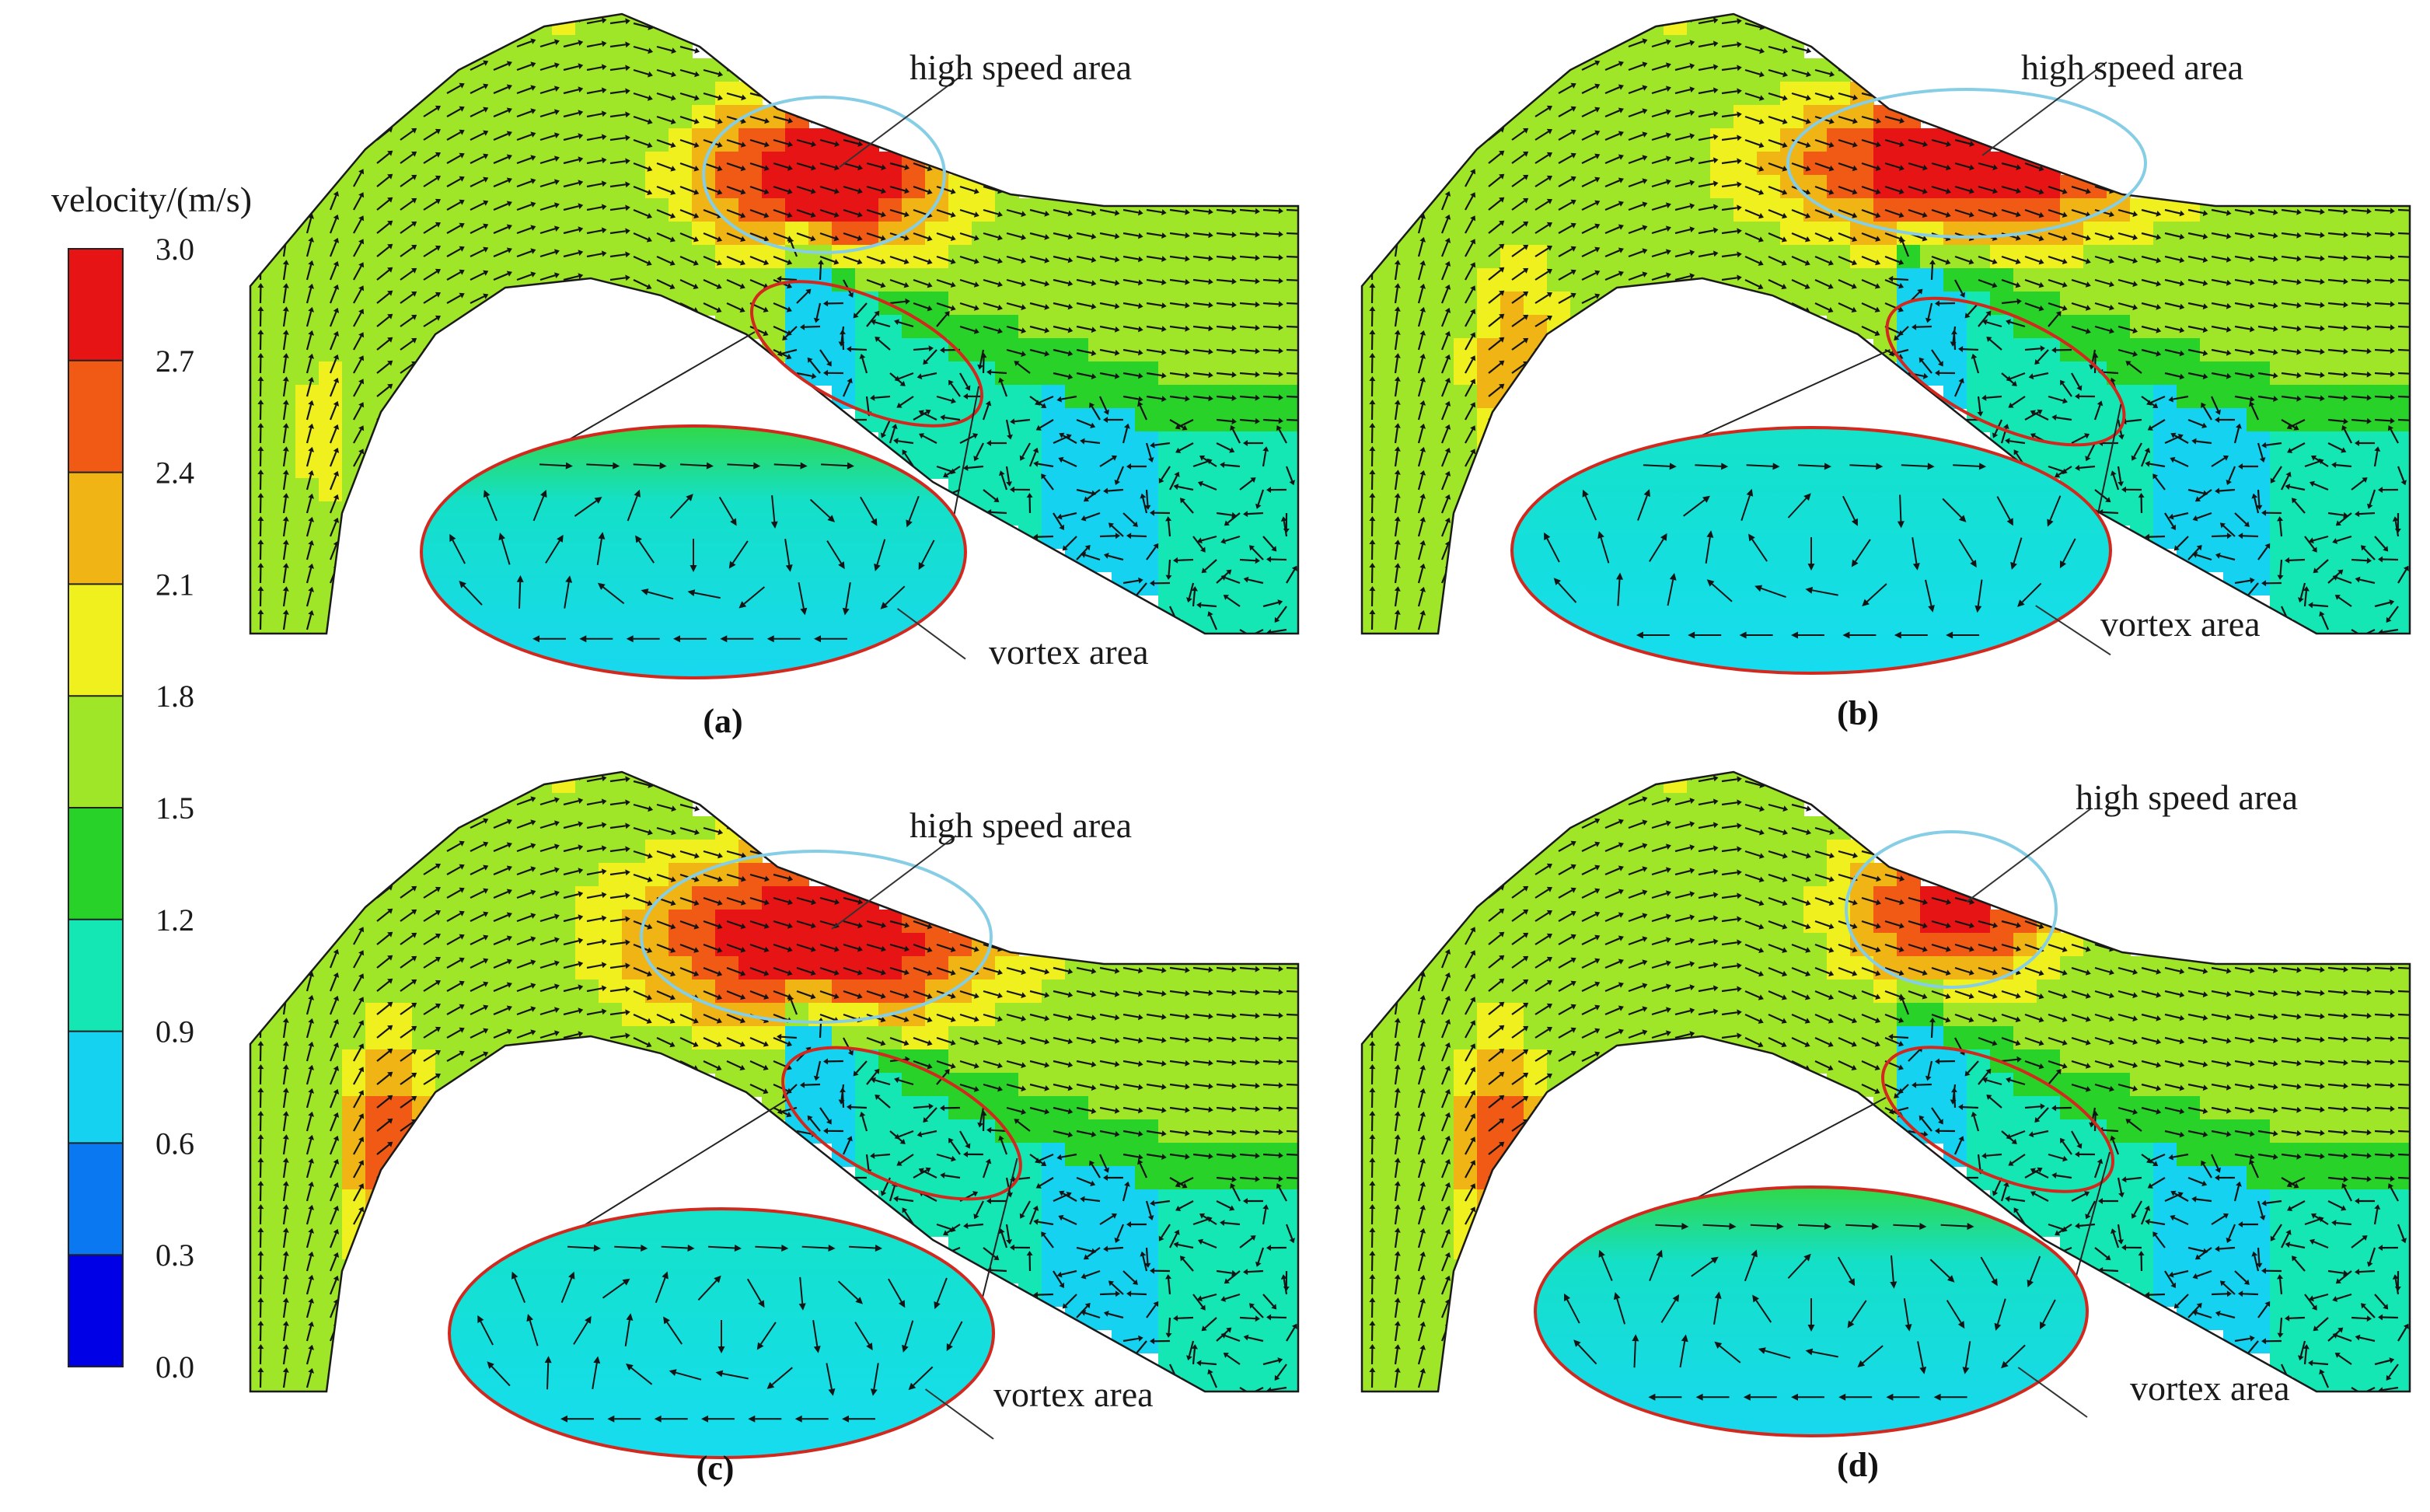 Image resolution: width=2430 pixels, height=1512 pixels. What do you see at coordinates (174, 249) in the screenshot?
I see `colorbar-tick-label: 3.0` at bounding box center [174, 249].